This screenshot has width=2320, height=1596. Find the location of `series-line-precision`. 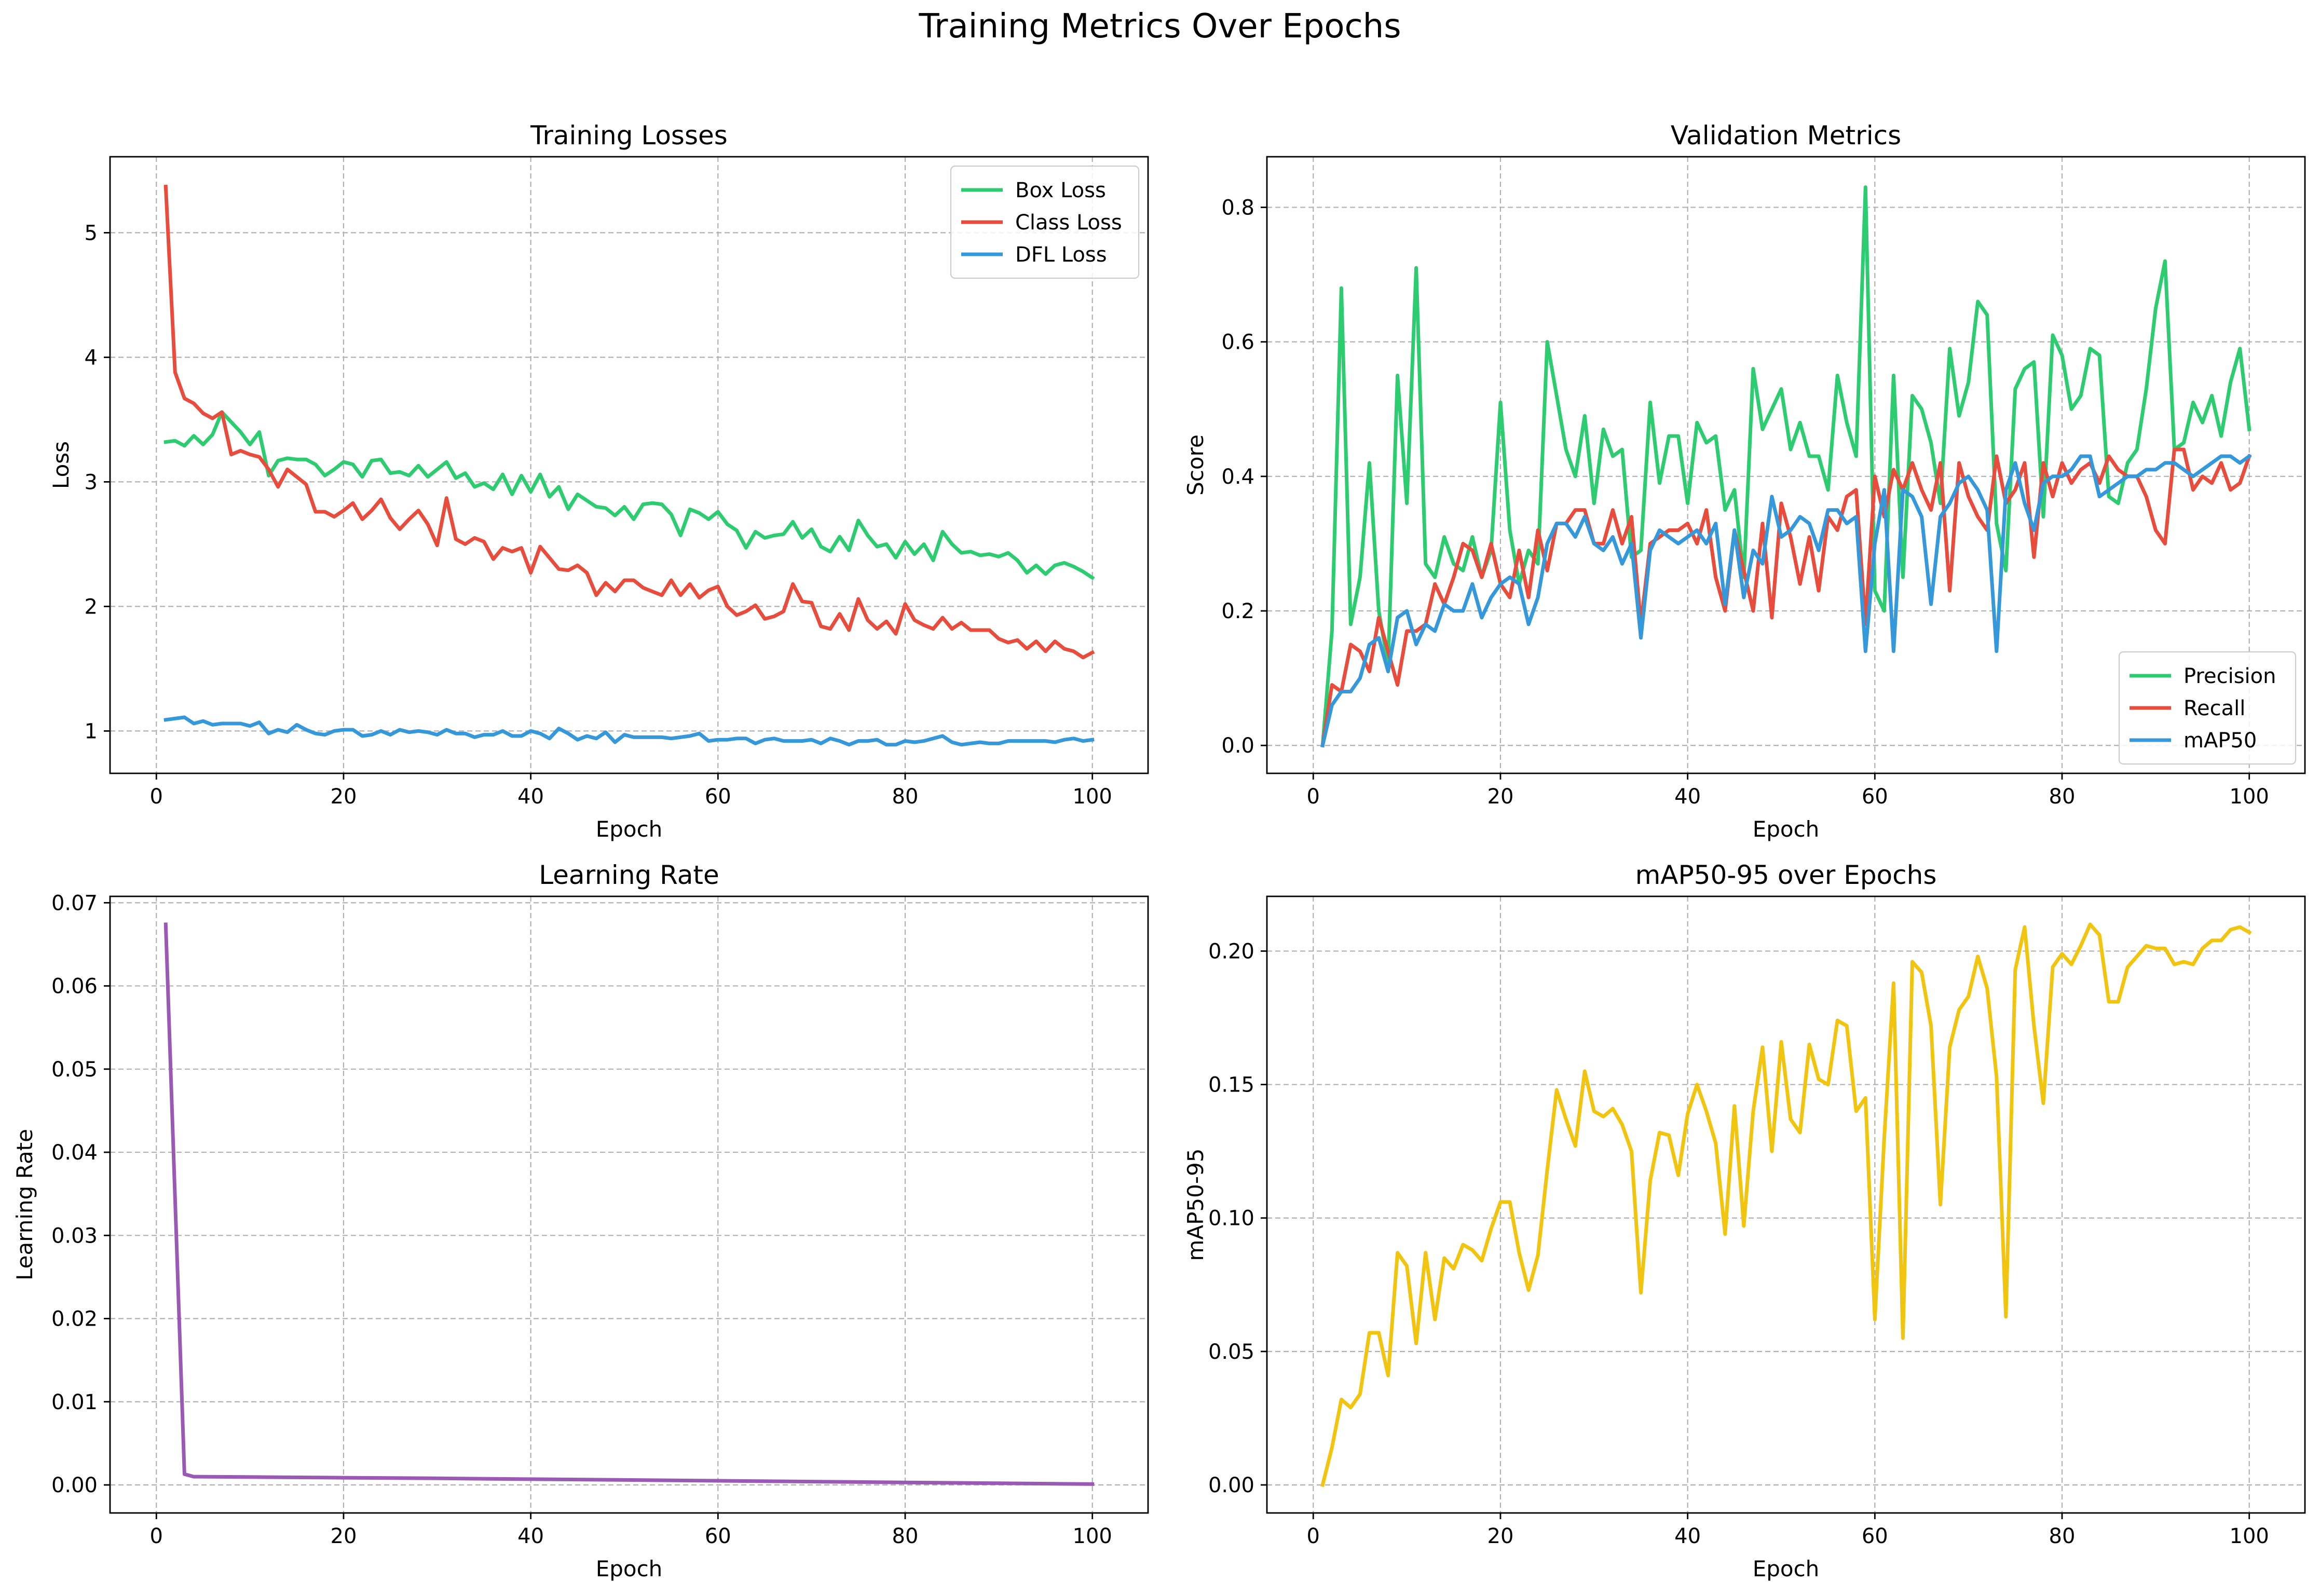

series-line-precision is located at coordinates (1785, 466).